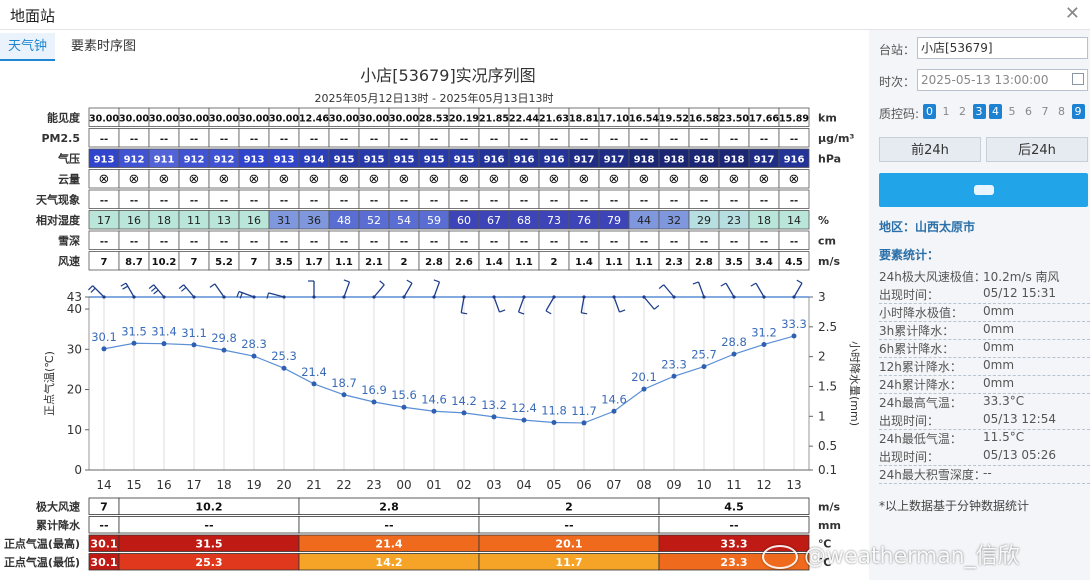 The width and height of the screenshot is (1090, 580). I want to click on stat-key: 出现时间：, so click(909, 421).